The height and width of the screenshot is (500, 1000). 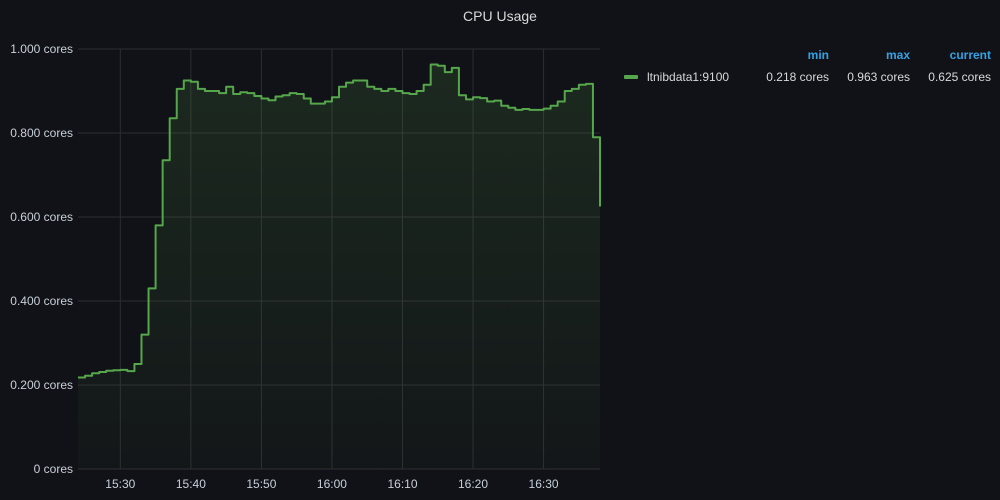 I want to click on y-tick-label: 0.200 cores, so click(x=41, y=385).